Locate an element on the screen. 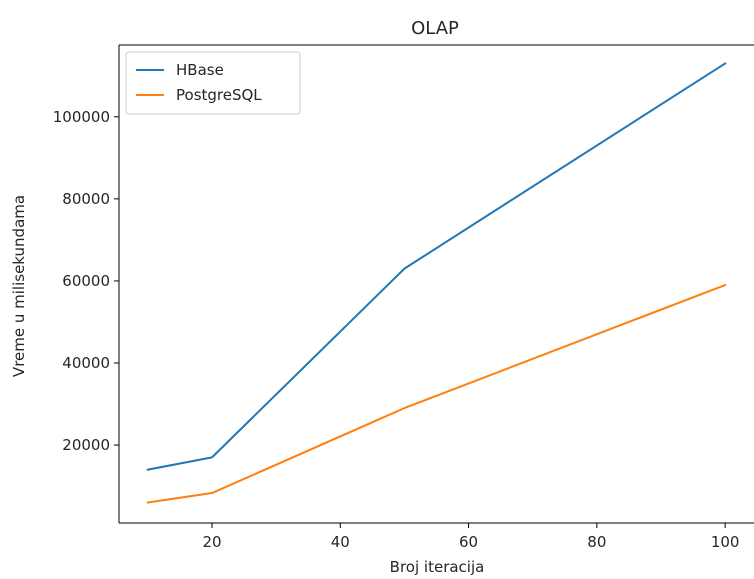 Image resolution: width=754 pixels, height=579 pixels. legend: HBase PostgreSQL is located at coordinates (213, 83).